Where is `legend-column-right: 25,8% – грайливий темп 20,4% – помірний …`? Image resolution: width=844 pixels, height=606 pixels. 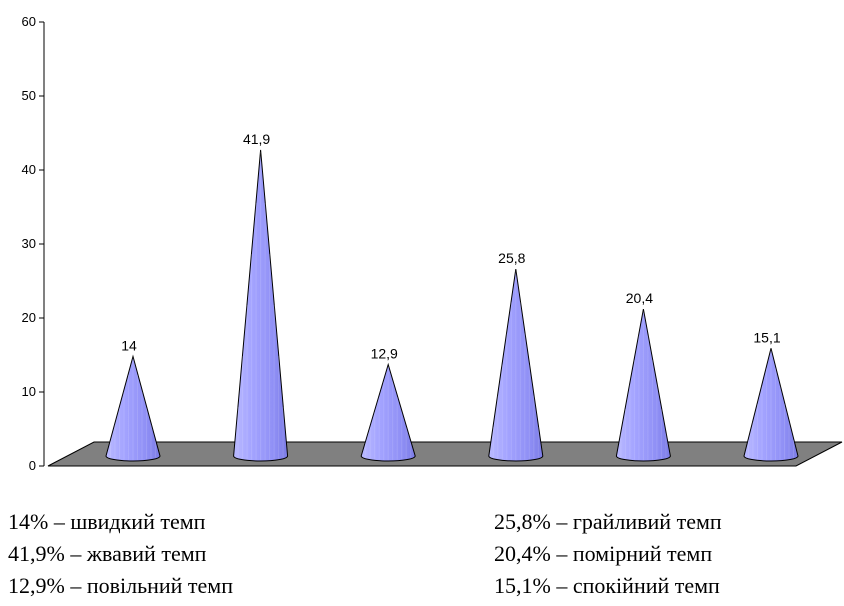 legend-column-right: 25,8% – грайливий темп 20,4% – помірний … is located at coordinates (608, 554).